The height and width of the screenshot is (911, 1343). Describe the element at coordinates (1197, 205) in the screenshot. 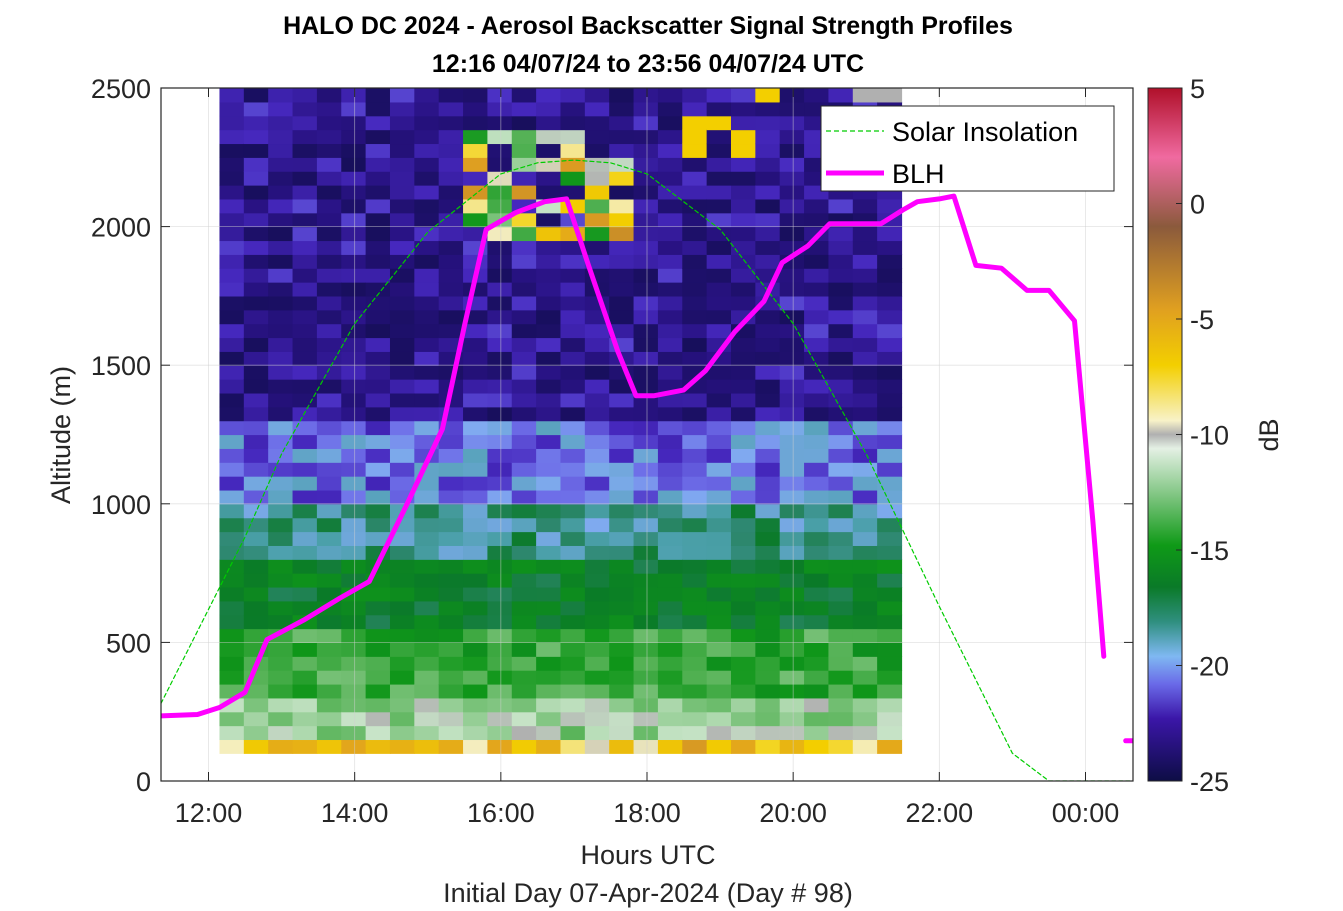

I see `colorbar-tick-label: 0` at that location.